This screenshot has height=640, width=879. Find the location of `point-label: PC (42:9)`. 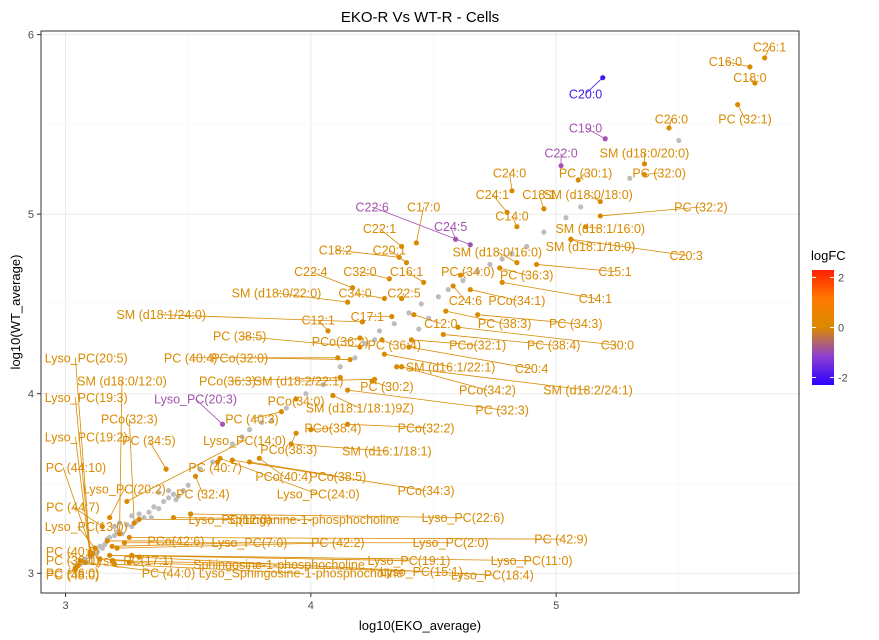

point-label: PC (42:9) is located at coordinates (561, 540).